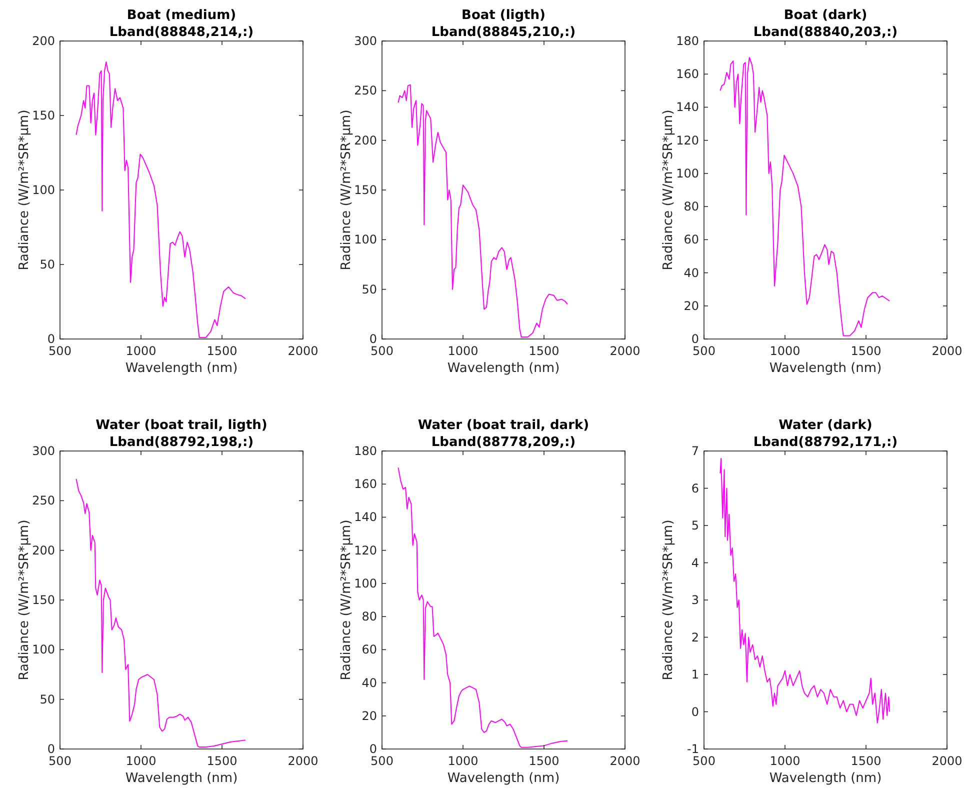  Describe the element at coordinates (825, 32) in the screenshot. I see `chart-subtitle: Lband(88840,203,:)` at that location.